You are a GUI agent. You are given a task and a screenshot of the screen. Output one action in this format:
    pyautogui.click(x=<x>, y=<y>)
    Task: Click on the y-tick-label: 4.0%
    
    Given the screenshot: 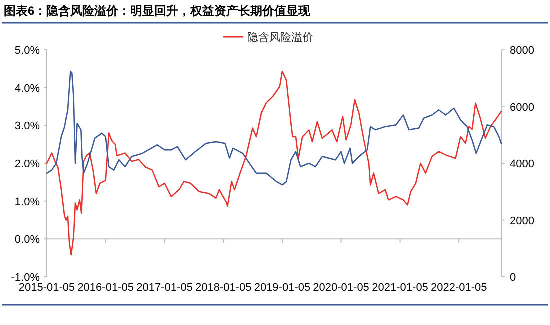 What is the action you would take?
    pyautogui.click(x=27, y=88)
    